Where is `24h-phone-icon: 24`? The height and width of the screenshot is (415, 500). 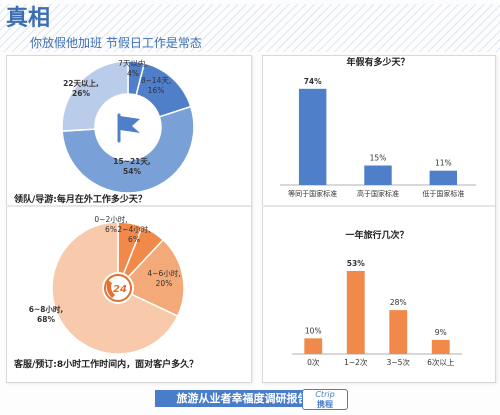
24h-phone-icon: 24 is located at coordinates (118, 288).